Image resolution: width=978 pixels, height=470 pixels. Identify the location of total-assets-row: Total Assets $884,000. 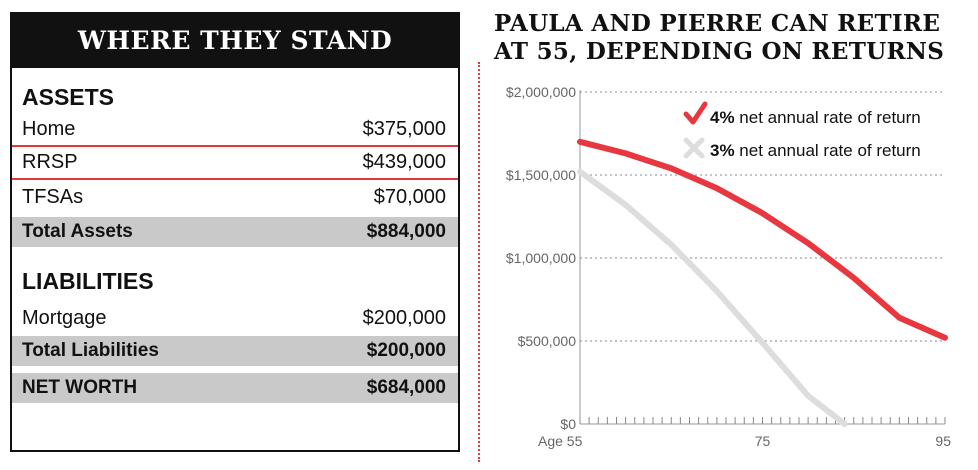
(235, 232).